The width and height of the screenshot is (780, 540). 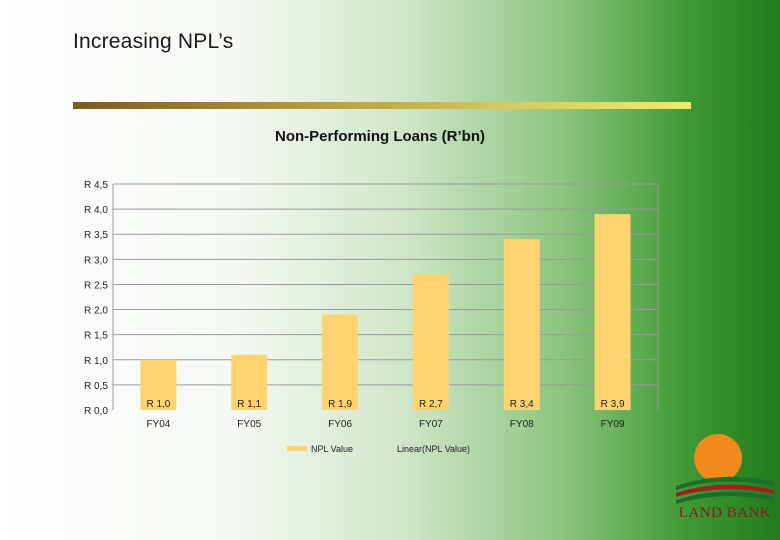 I want to click on field-stripes-icon, so click(x=725, y=490).